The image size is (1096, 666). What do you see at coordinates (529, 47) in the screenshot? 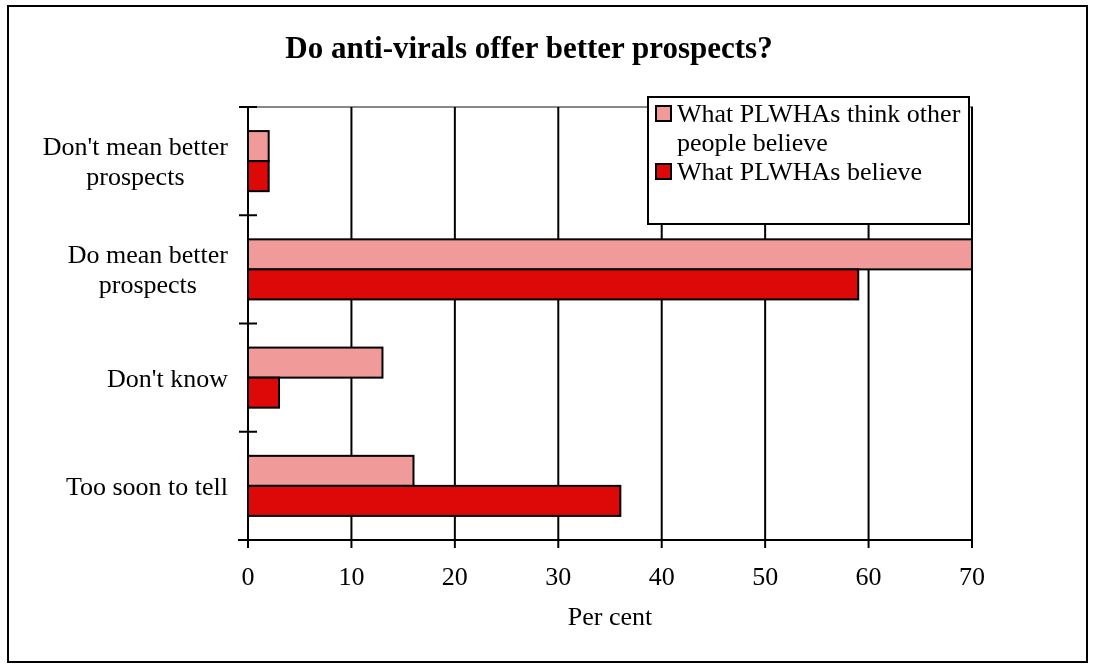
I see `chart-title: Do anti-virals offer better prospects?` at bounding box center [529, 47].